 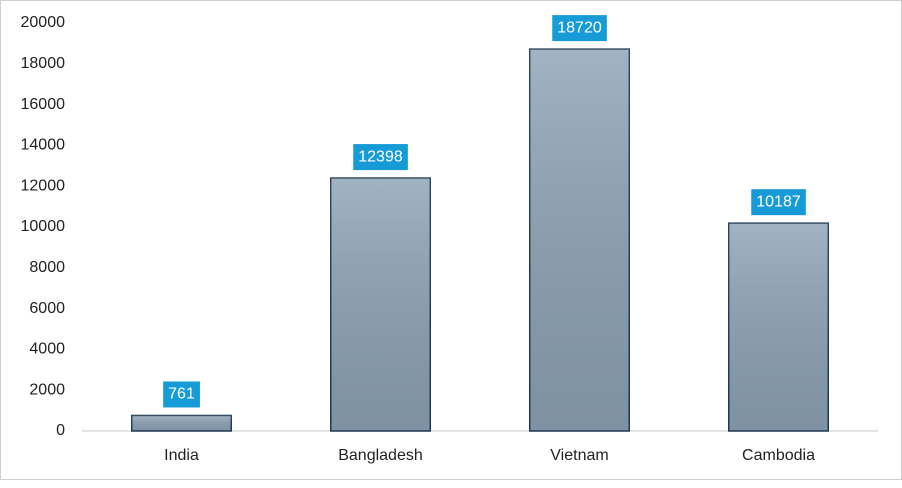 What do you see at coordinates (43, 226) in the screenshot?
I see `y-tick-label: 10000` at bounding box center [43, 226].